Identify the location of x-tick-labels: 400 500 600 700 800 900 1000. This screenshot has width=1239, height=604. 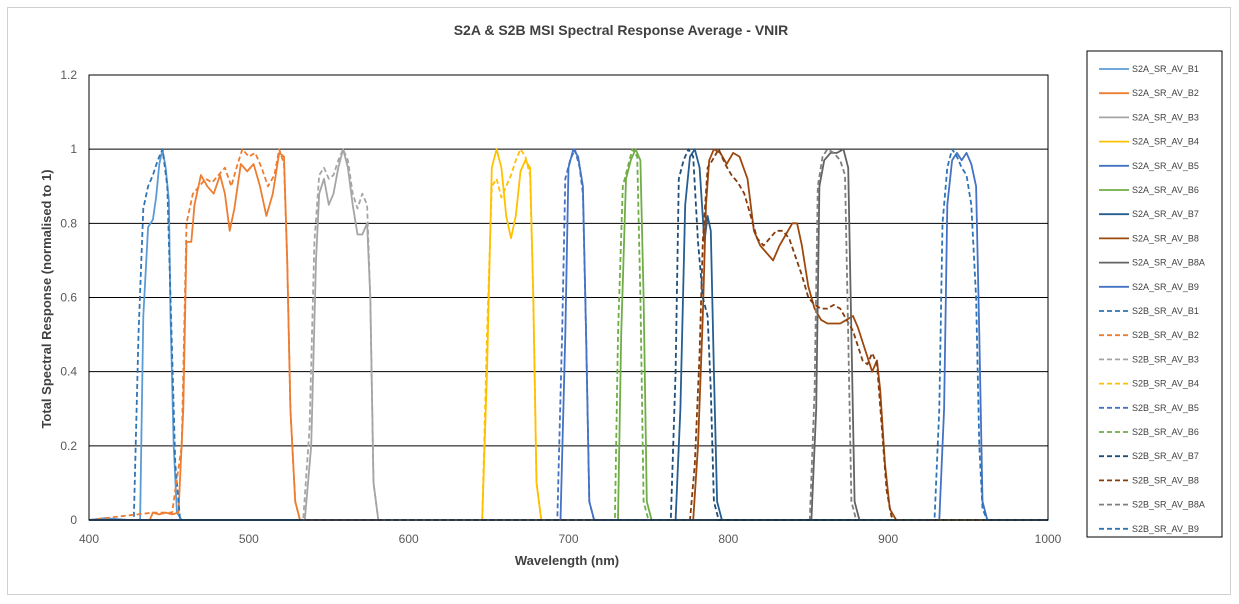
(570, 539).